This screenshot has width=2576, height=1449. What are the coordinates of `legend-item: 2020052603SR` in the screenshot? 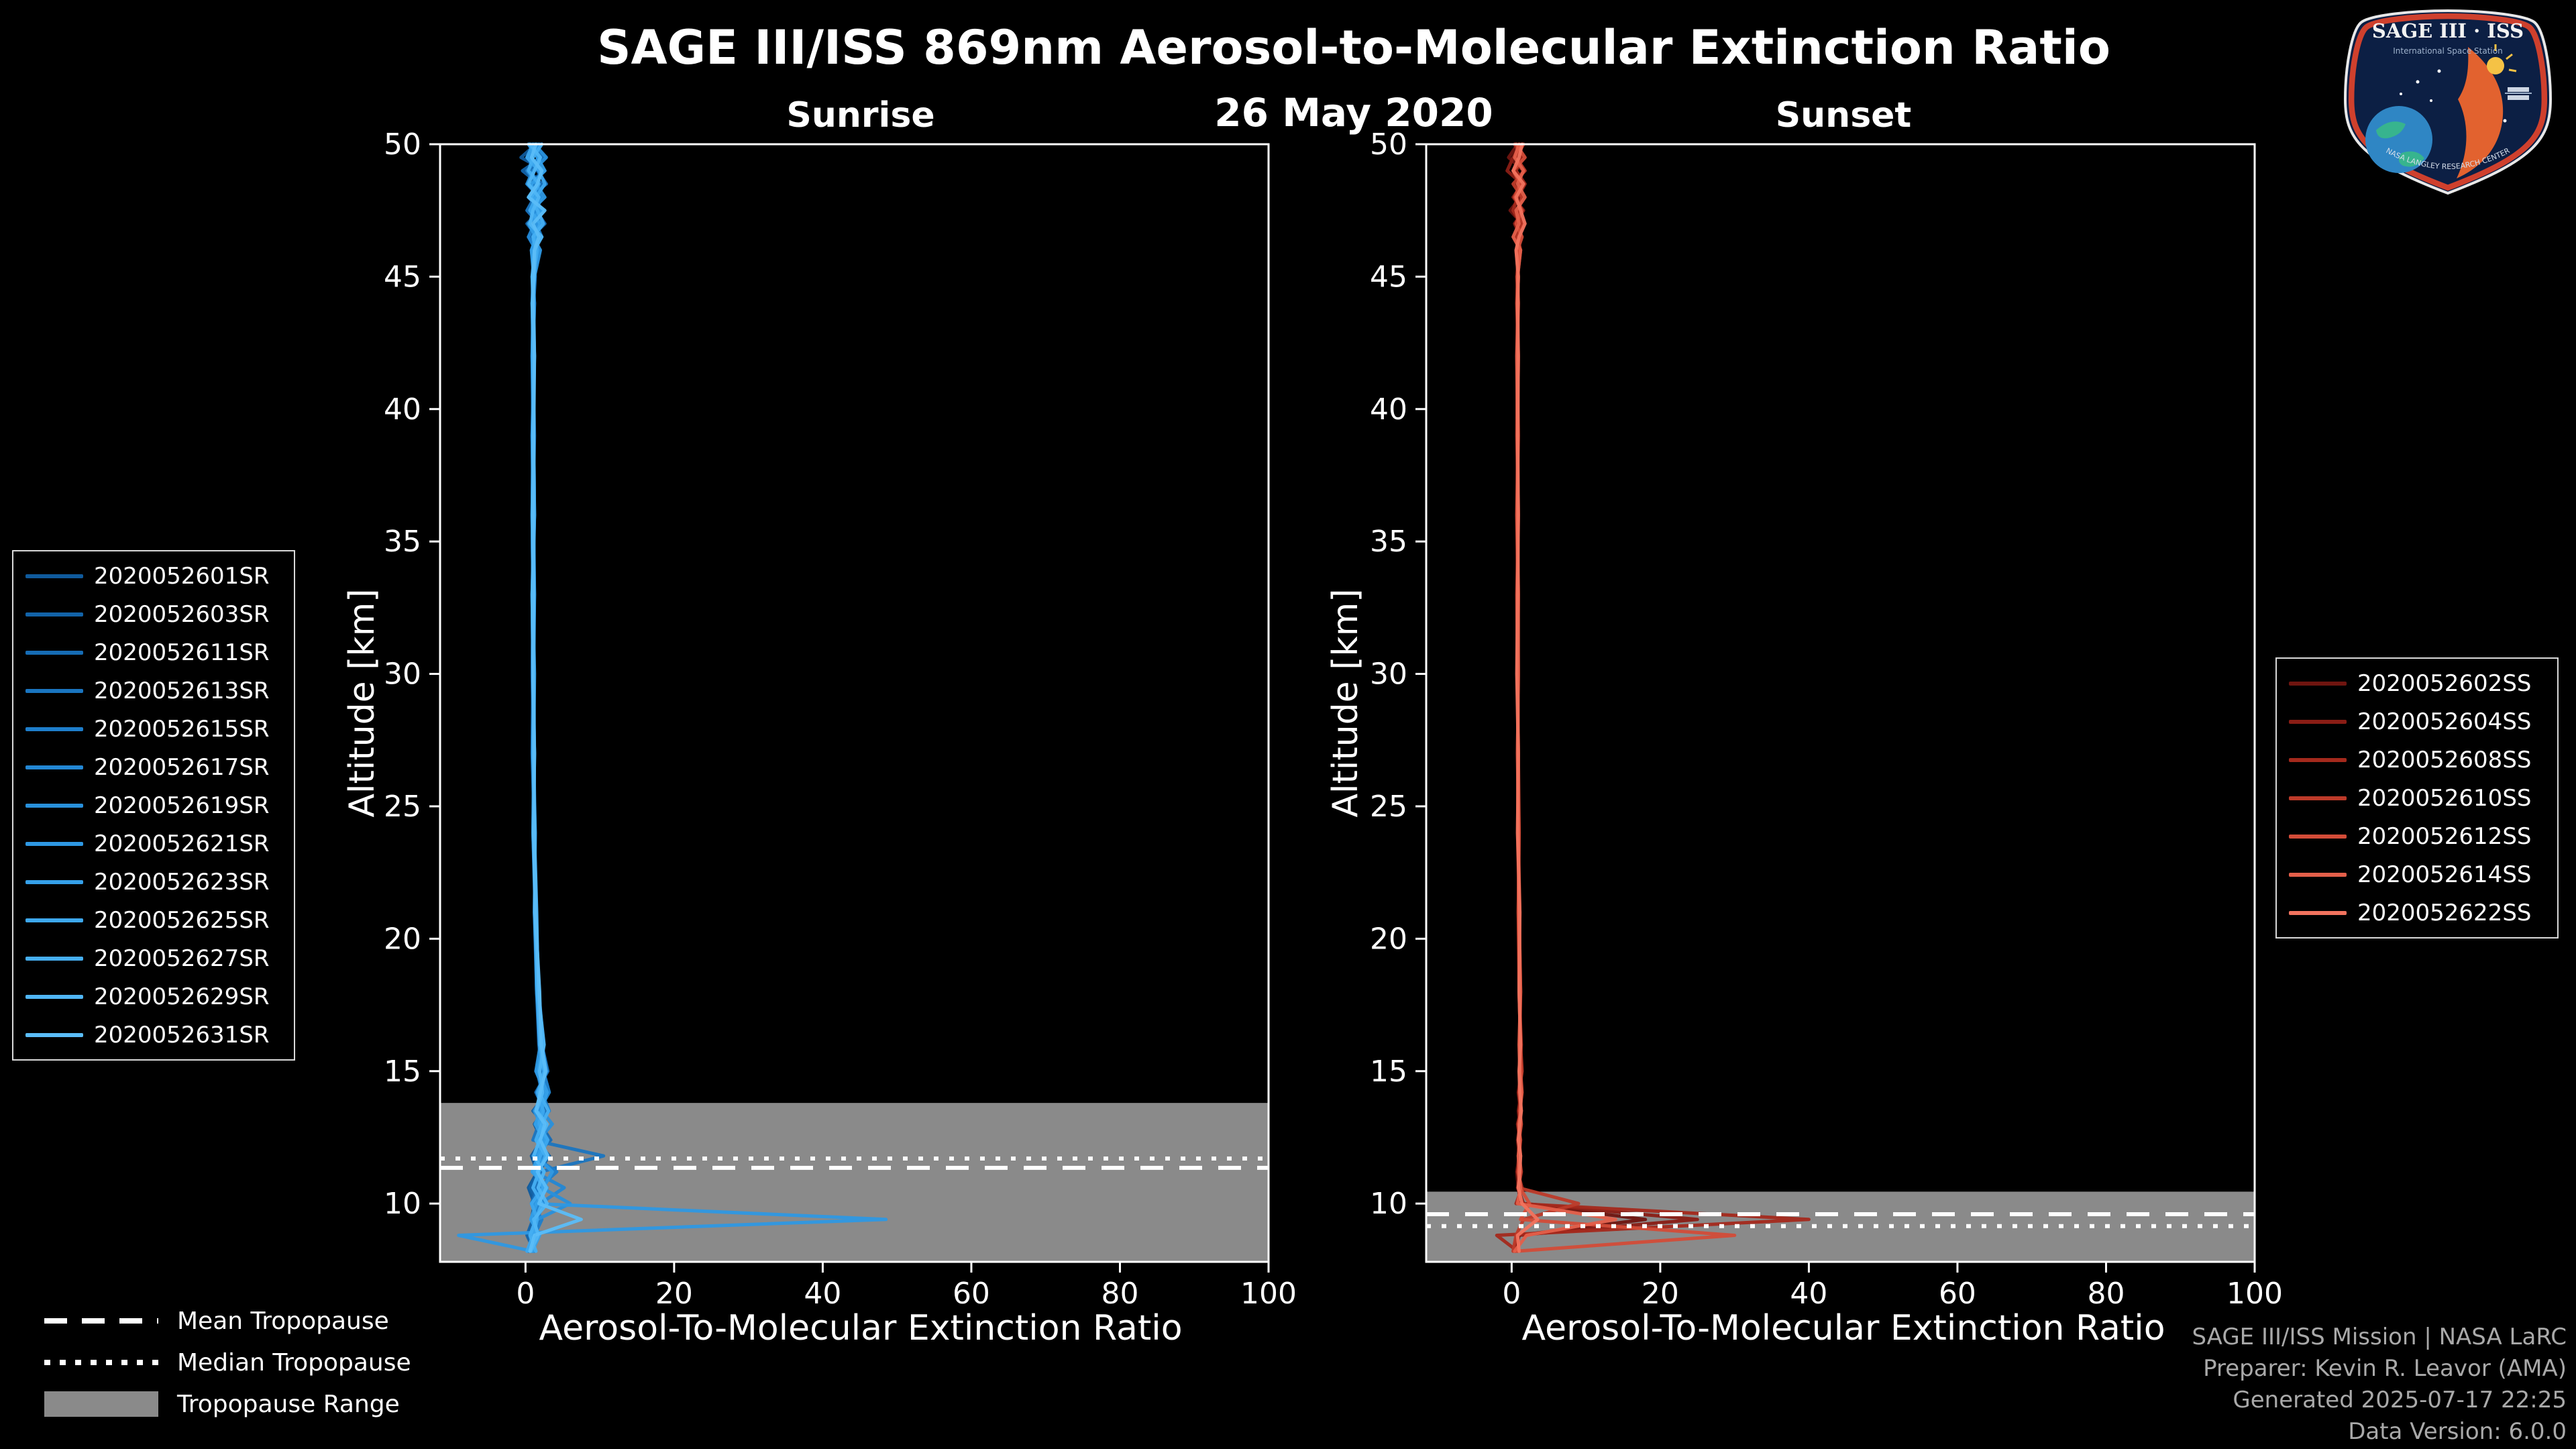 It's located at (153, 614).